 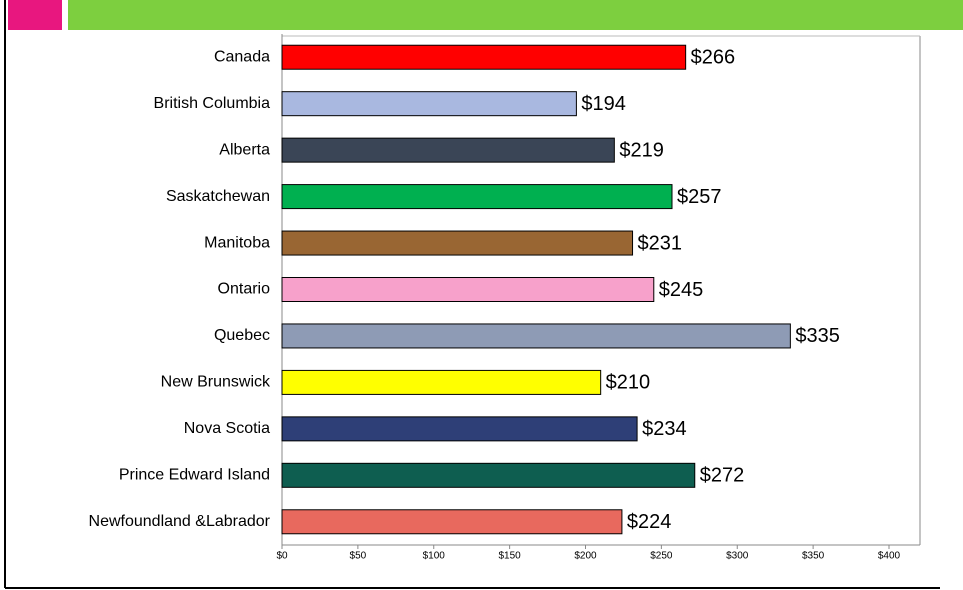 I want to click on value-label: $272, so click(x=722, y=476).